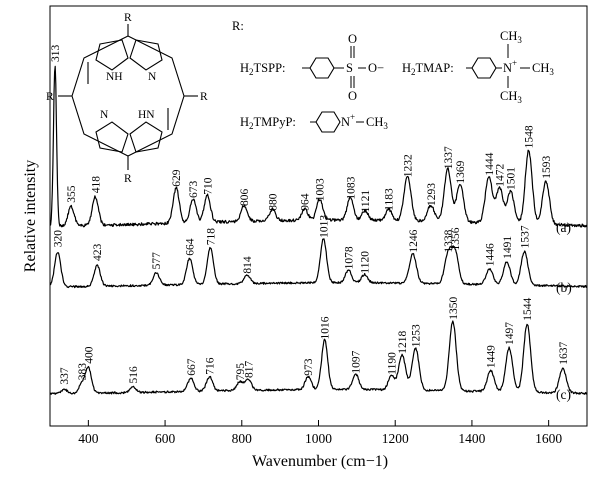 The image size is (600, 500). I want to click on peak-label: 1497, so click(510, 333).